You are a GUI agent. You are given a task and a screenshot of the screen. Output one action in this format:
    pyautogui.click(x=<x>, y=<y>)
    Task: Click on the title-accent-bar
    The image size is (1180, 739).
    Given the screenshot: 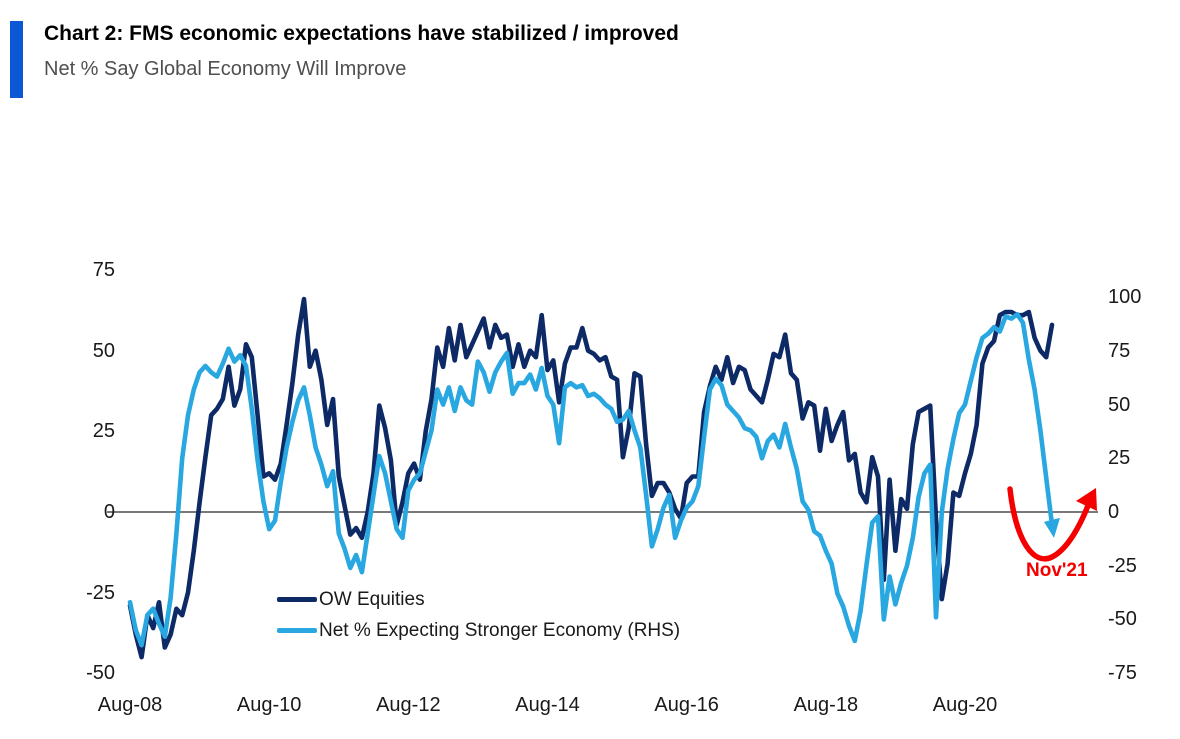 What is the action you would take?
    pyautogui.click(x=16, y=59)
    